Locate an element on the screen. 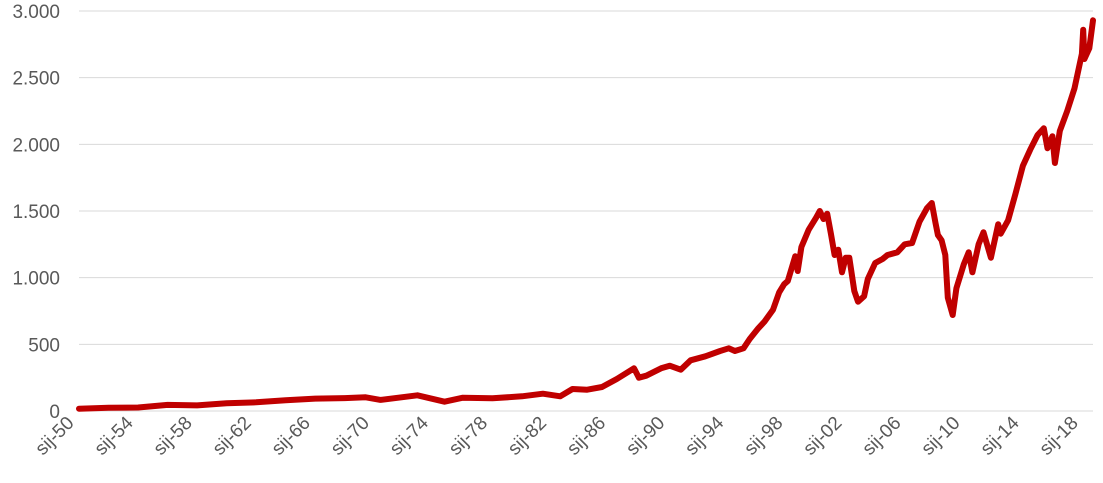  y-axis: 0 500 1.000 1.500 2.000 2.500 3.000 is located at coordinates (36, 212).